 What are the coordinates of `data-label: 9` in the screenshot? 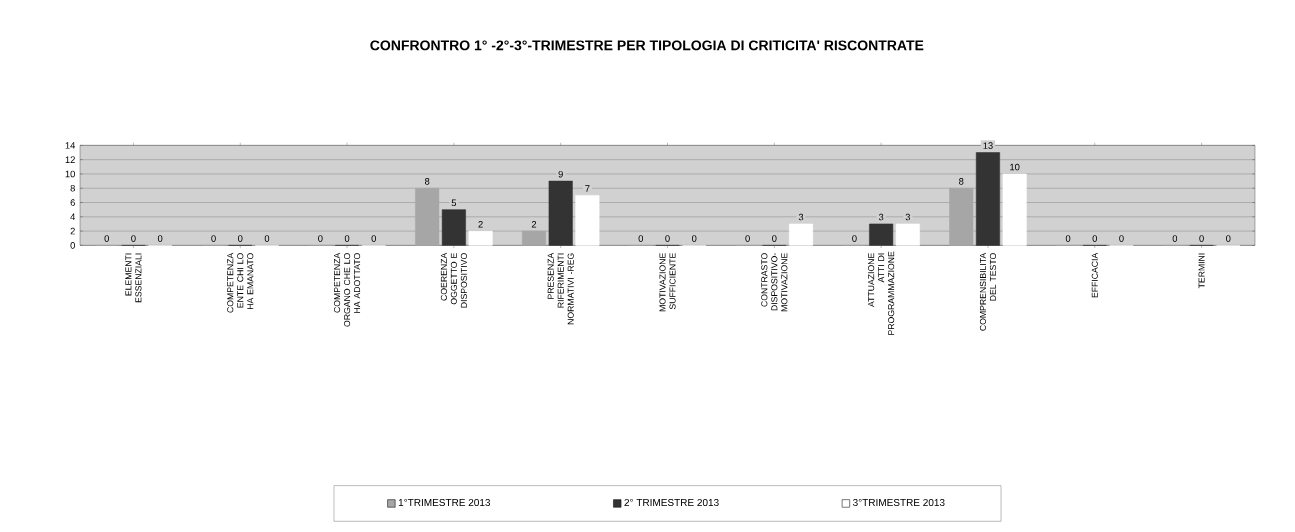 It's located at (560, 174).